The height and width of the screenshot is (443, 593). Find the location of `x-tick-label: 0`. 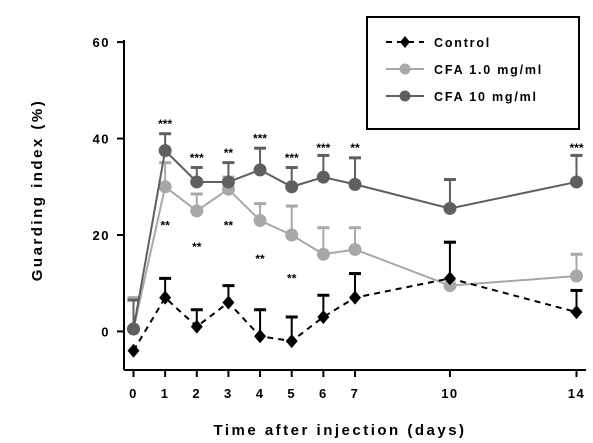

x-tick-label: 0 is located at coordinates (133, 393).